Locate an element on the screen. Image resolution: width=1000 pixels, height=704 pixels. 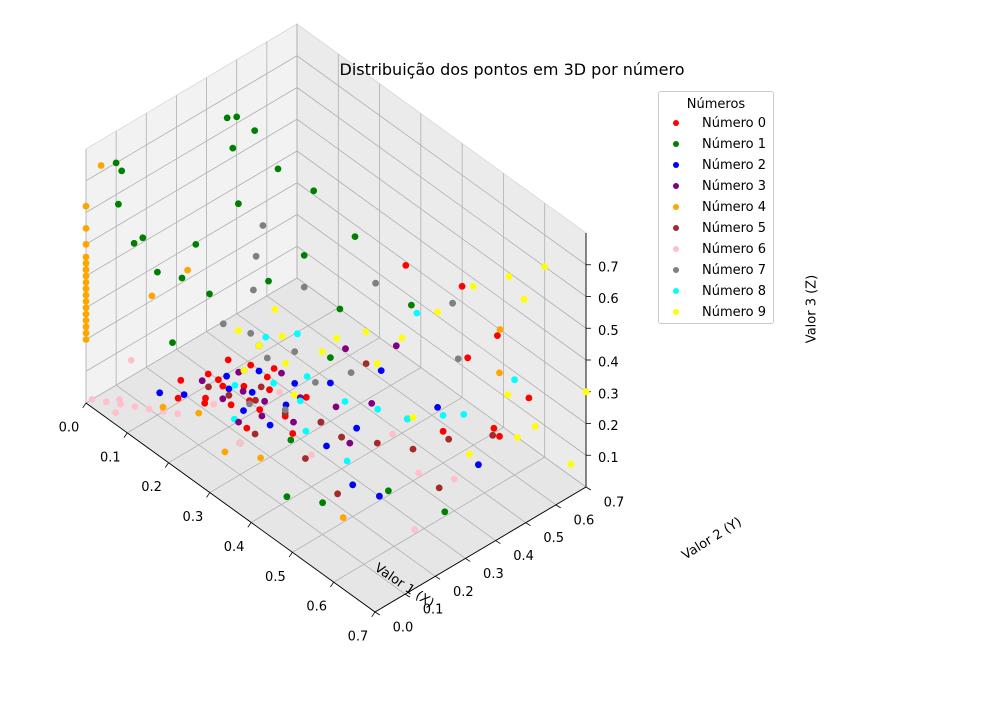
y-tick-label: 0.0 is located at coordinates (403, 628).